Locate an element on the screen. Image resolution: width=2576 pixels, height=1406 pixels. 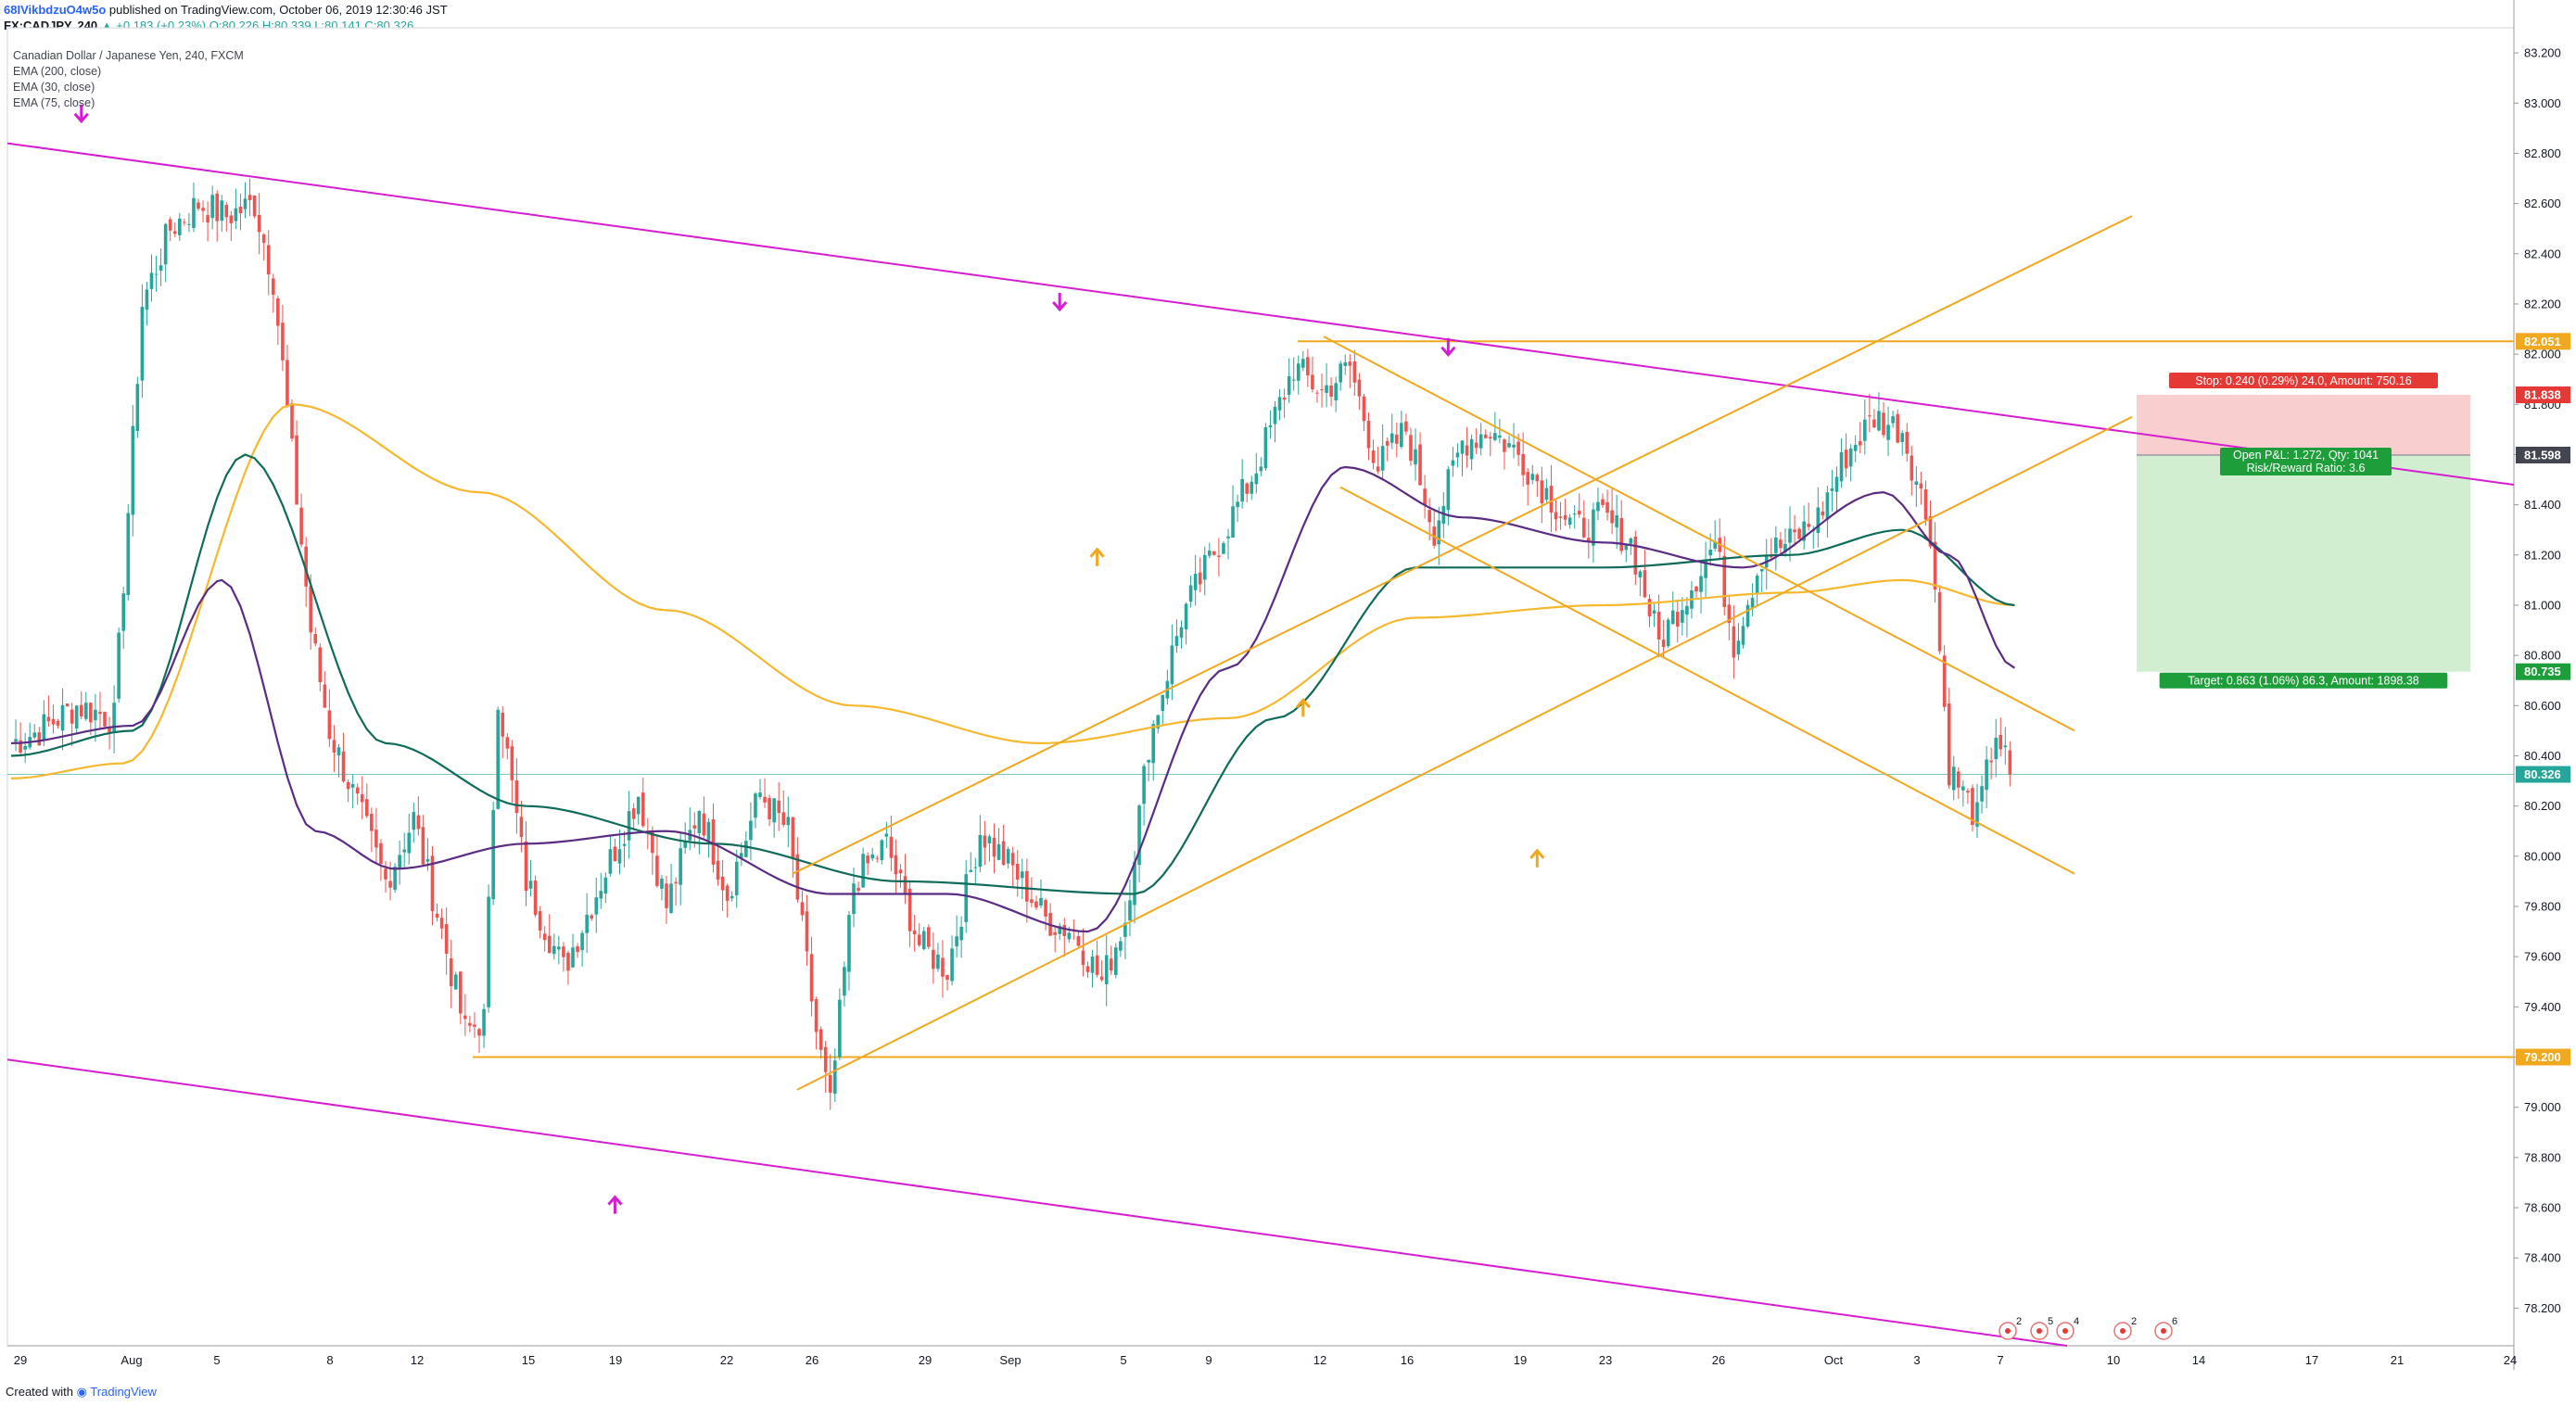
time-axis-label: Aug is located at coordinates (131, 1360).